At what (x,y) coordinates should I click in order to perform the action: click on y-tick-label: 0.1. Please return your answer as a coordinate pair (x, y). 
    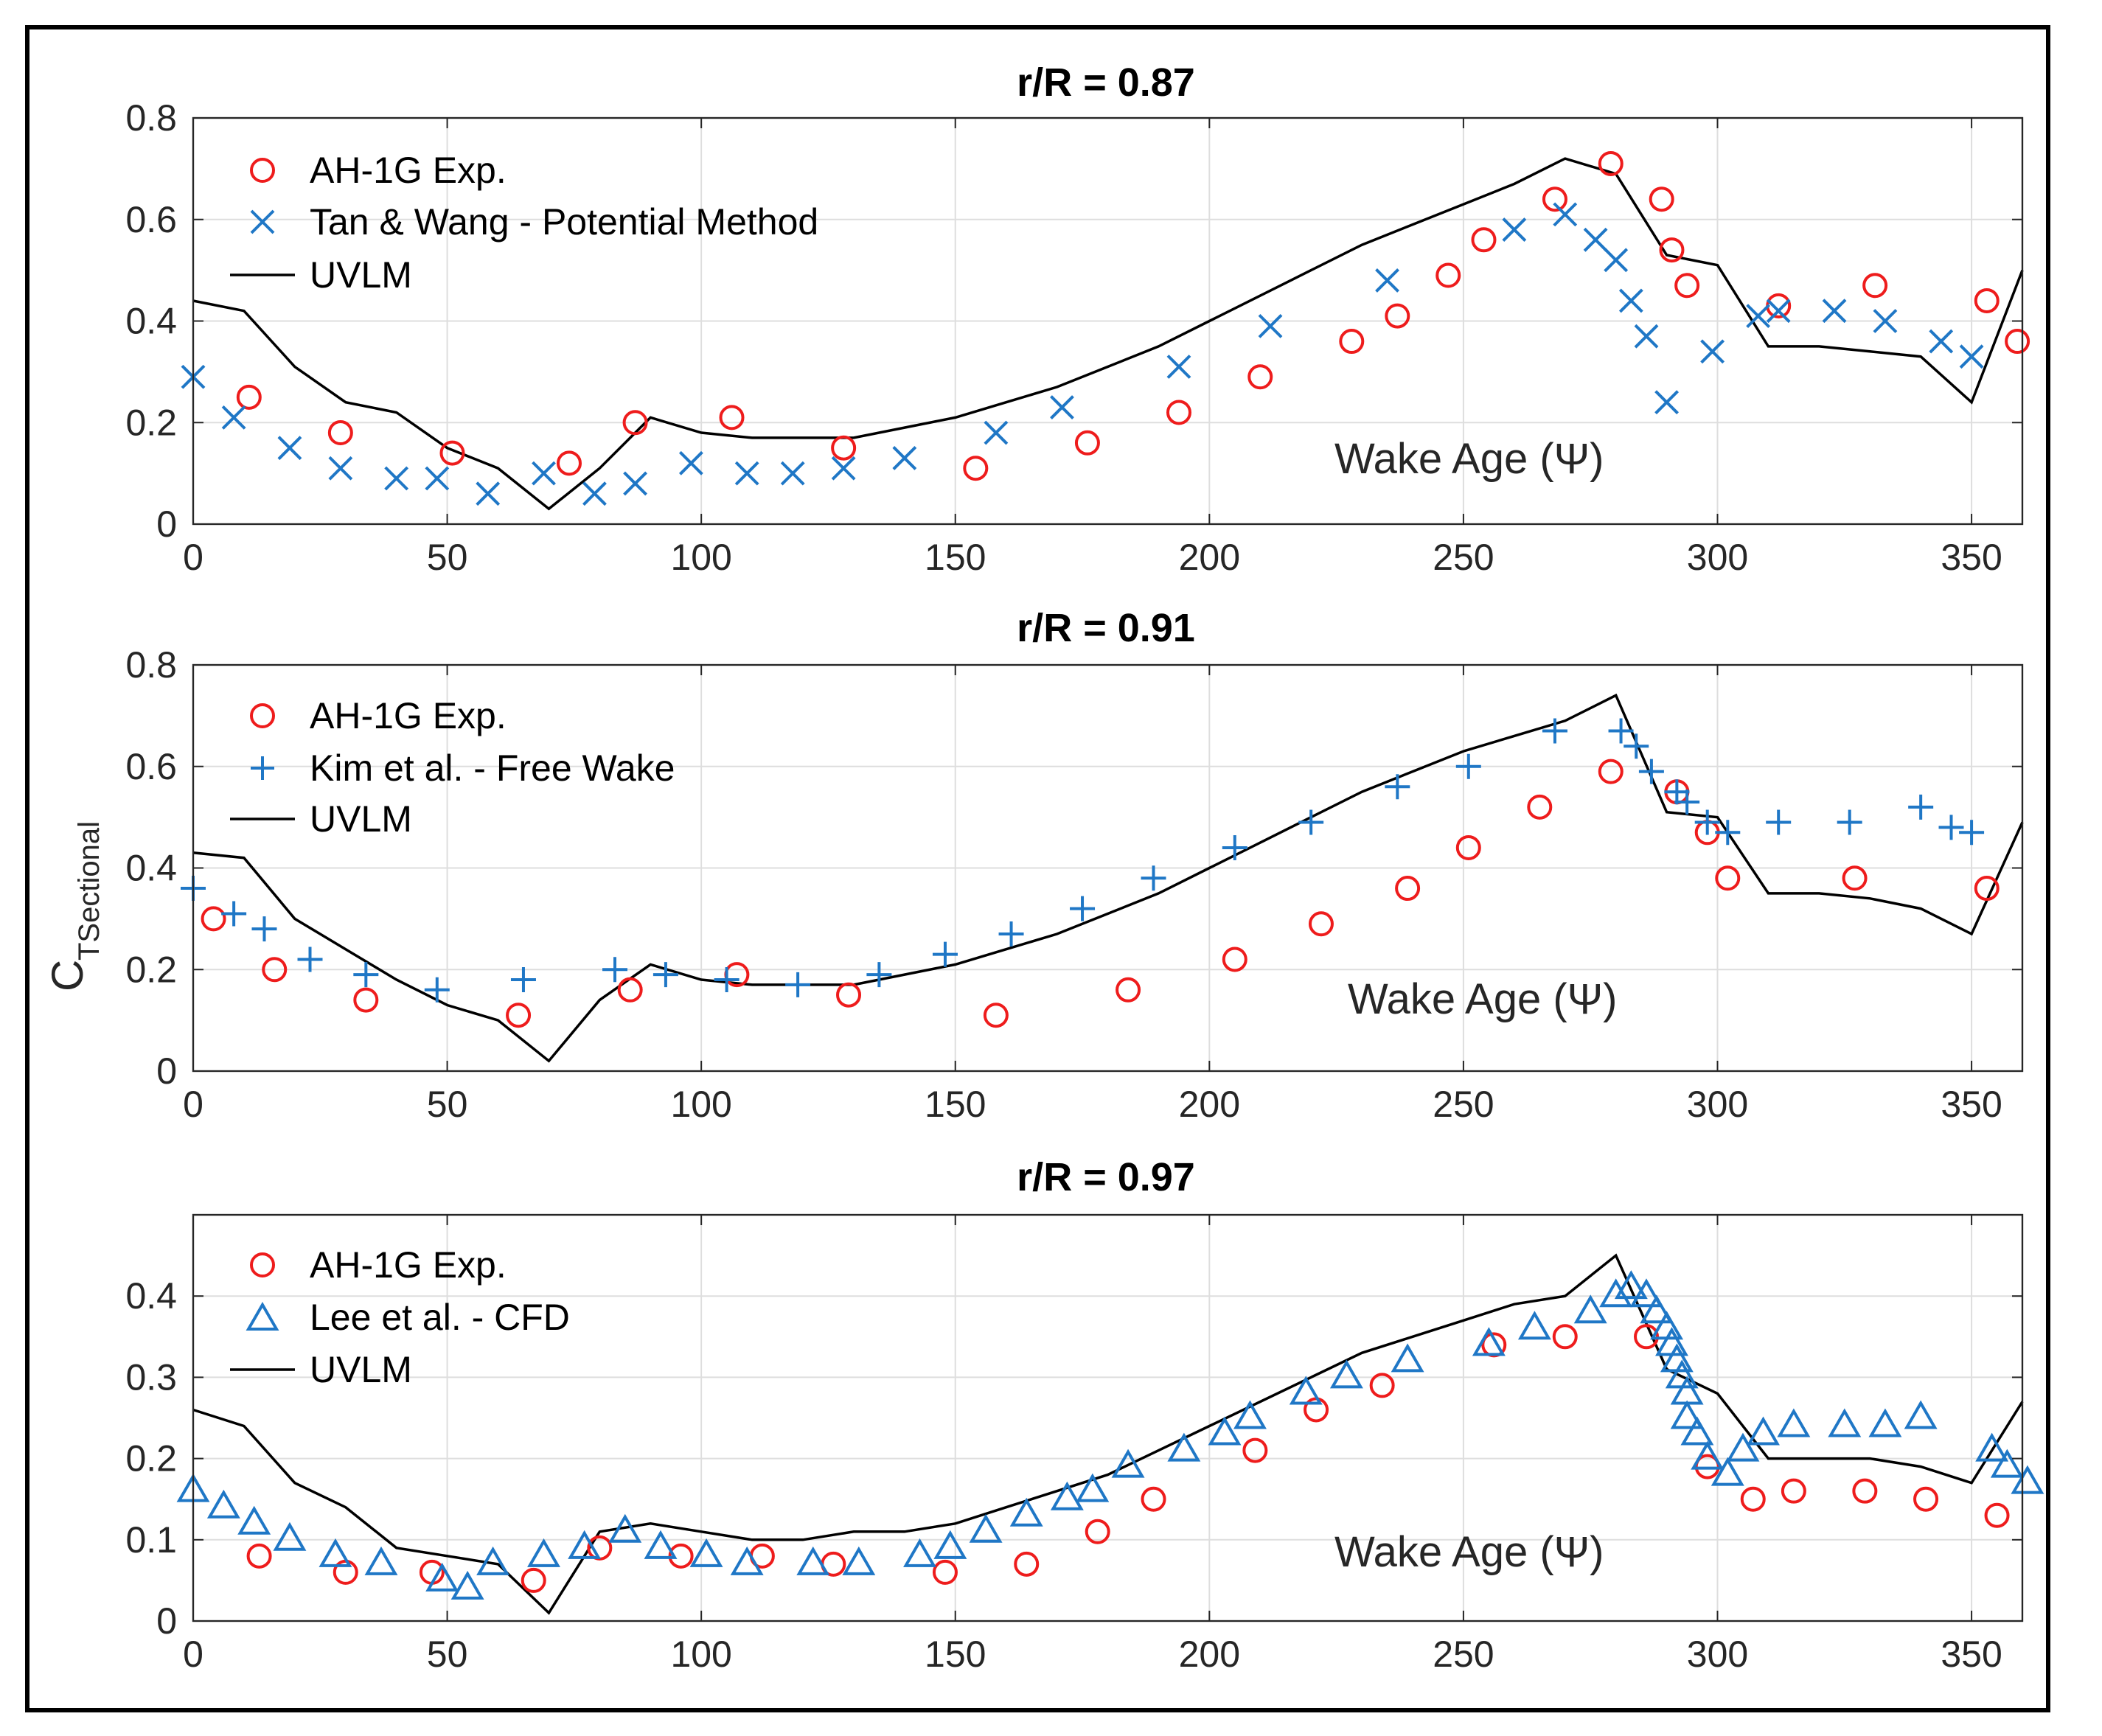
    Looking at the image, I should click on (151, 1540).